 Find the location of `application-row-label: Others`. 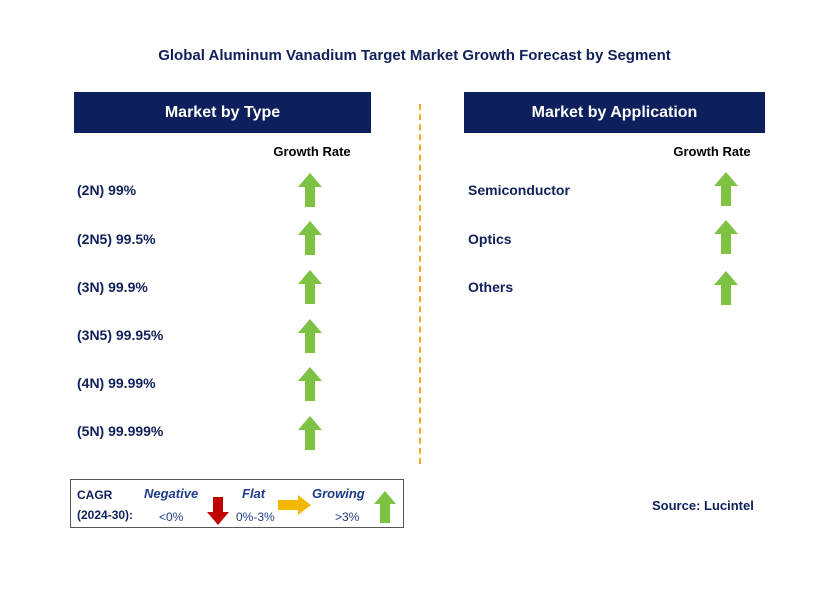

application-row-label: Others is located at coordinates (491, 287).